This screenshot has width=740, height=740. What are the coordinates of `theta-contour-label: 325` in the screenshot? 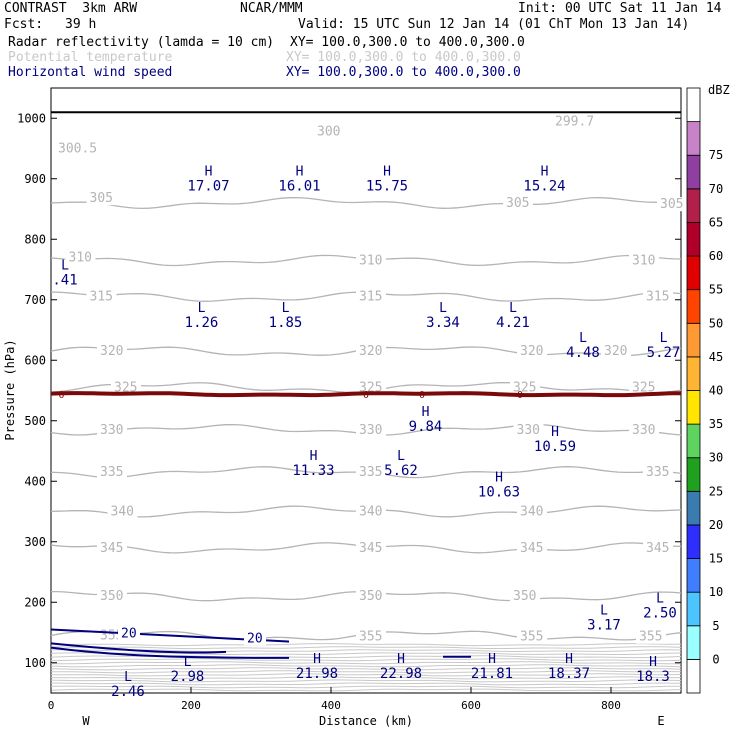 It's located at (524, 387).